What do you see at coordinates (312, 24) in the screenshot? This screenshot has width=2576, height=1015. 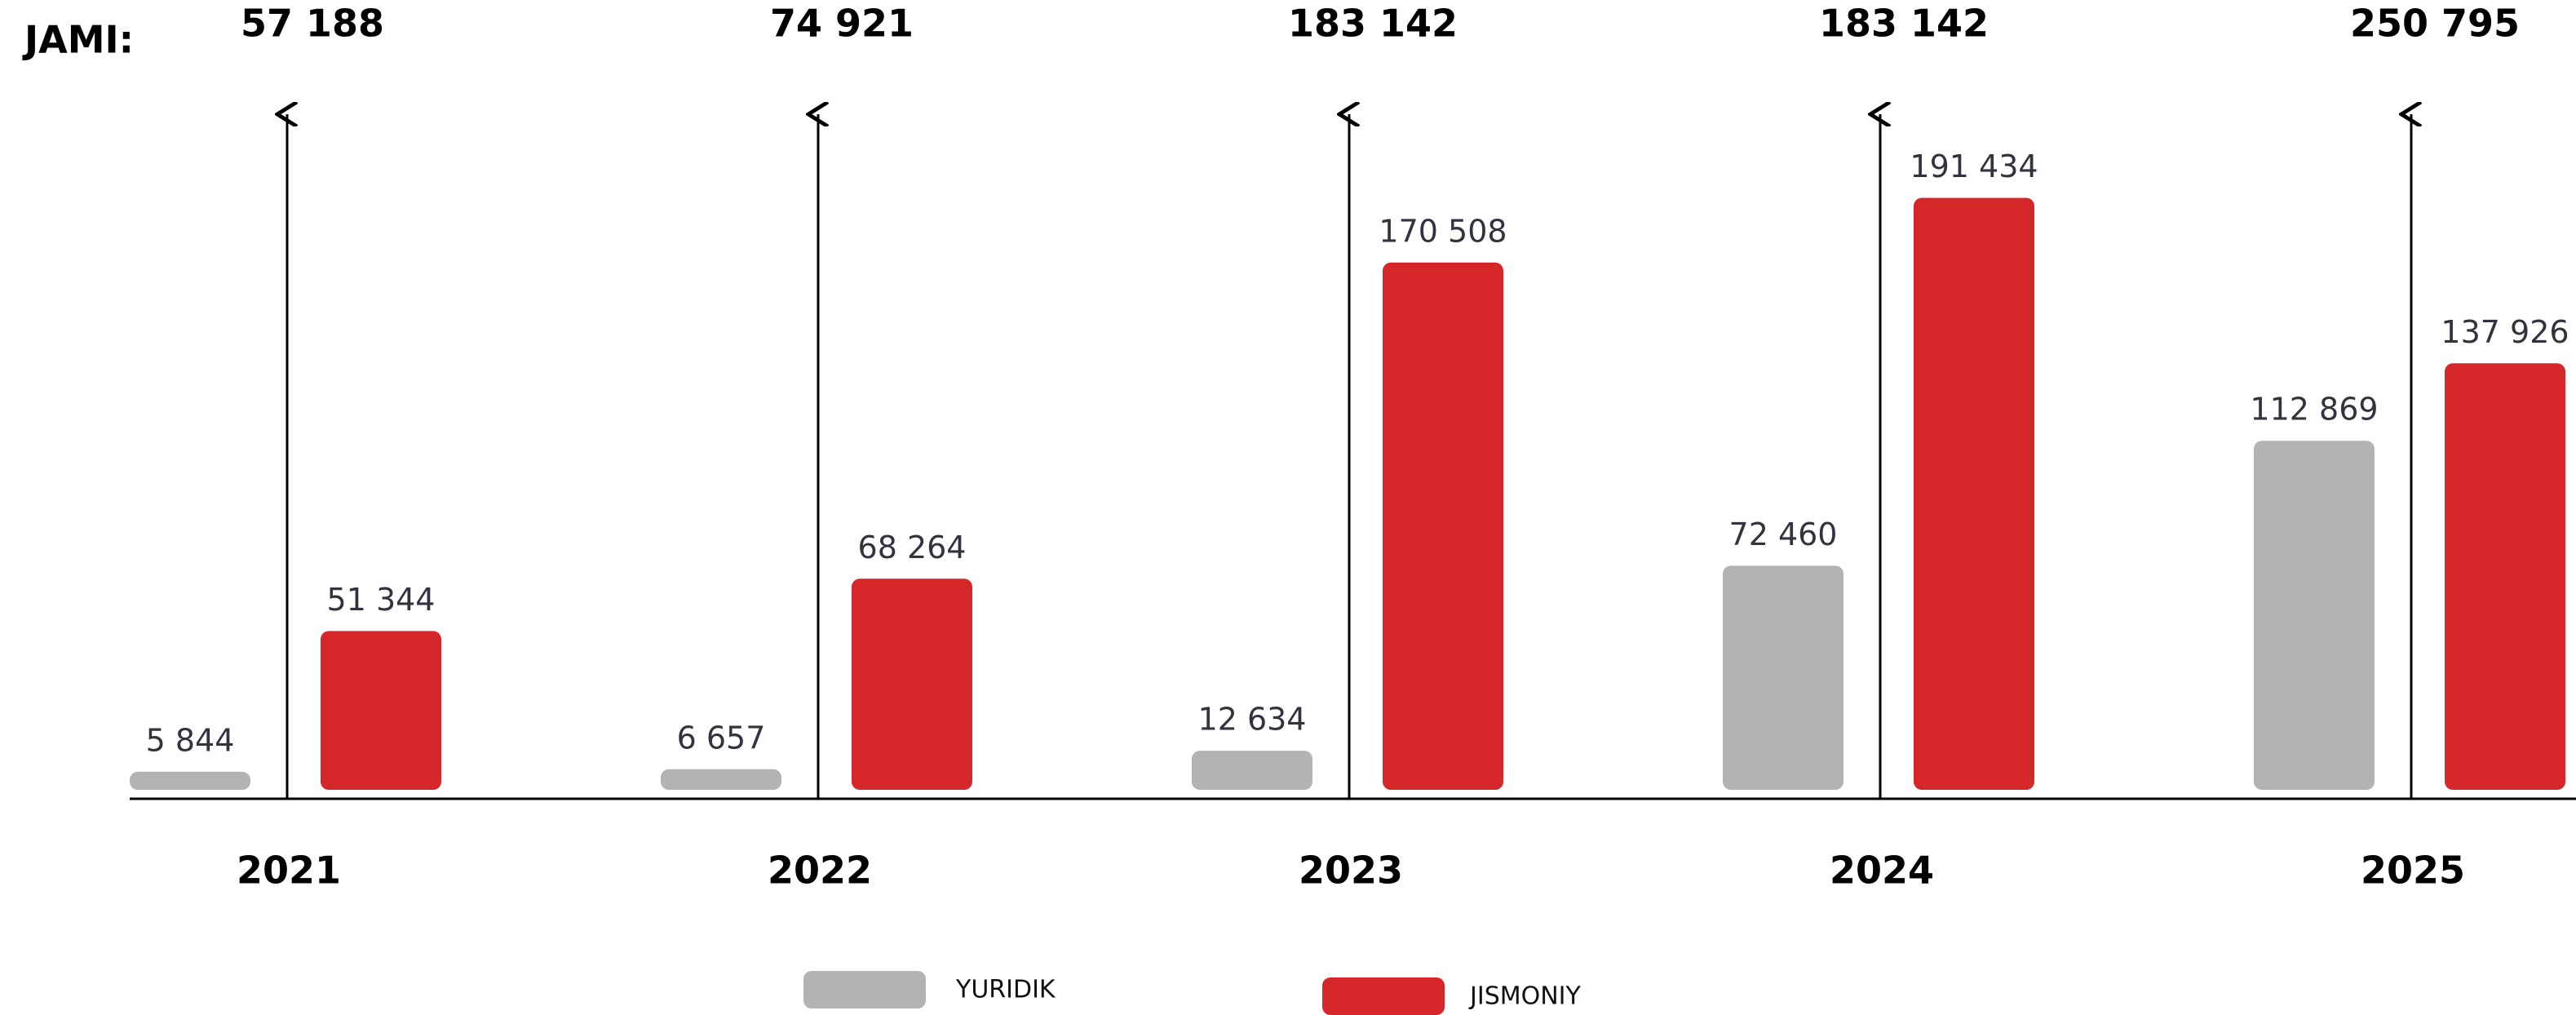 I see `total-label: 57 188` at bounding box center [312, 24].